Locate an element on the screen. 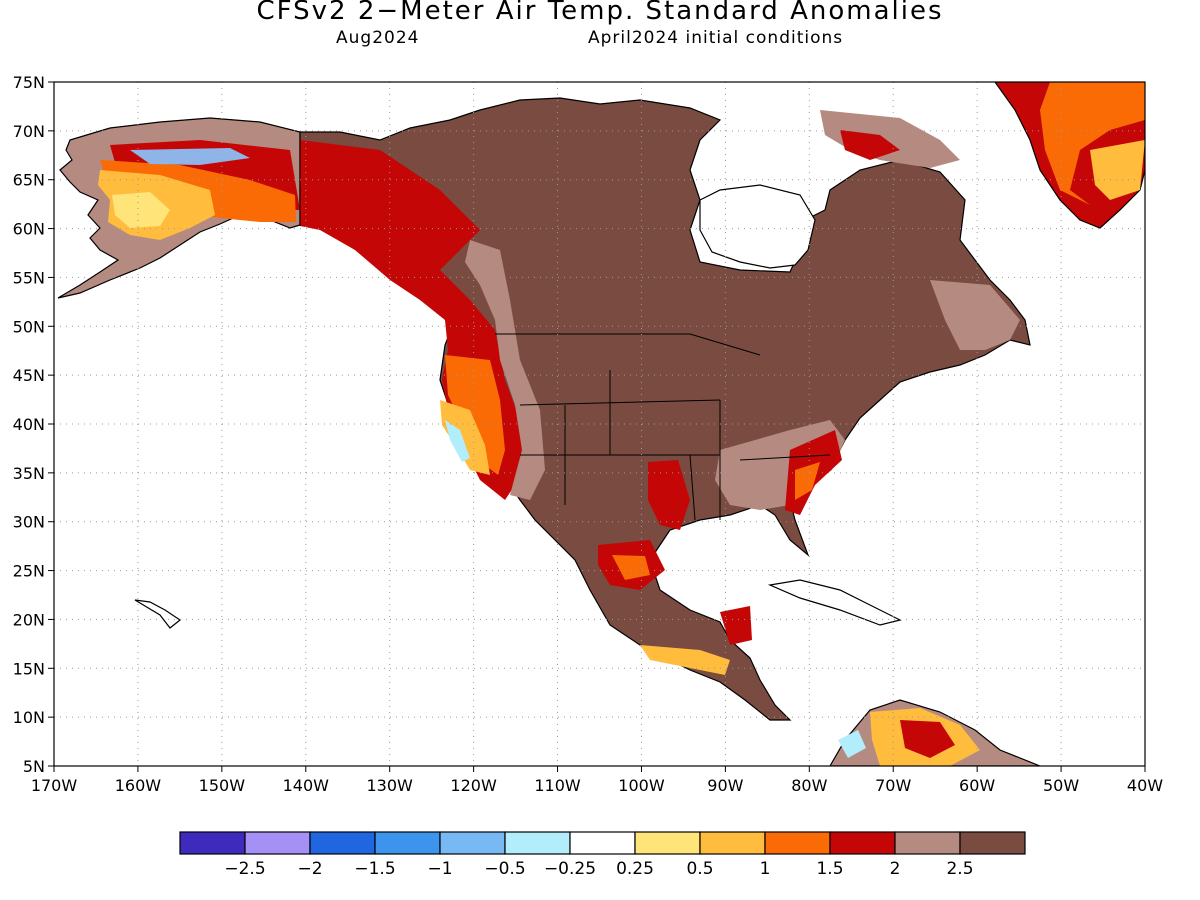 This screenshot has width=1200, height=900. latitude-label: 25N is located at coordinates (29, 571).